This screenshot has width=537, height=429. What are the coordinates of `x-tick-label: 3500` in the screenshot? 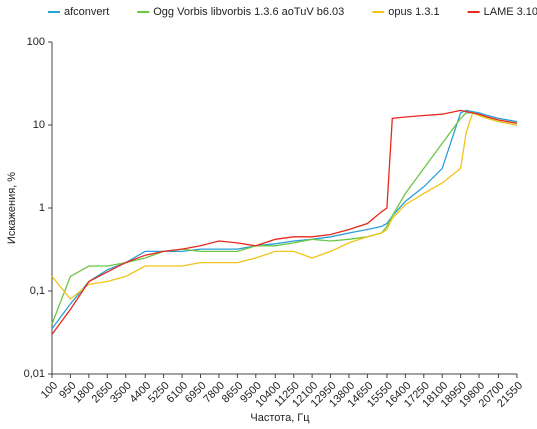 It's located at (121, 393).